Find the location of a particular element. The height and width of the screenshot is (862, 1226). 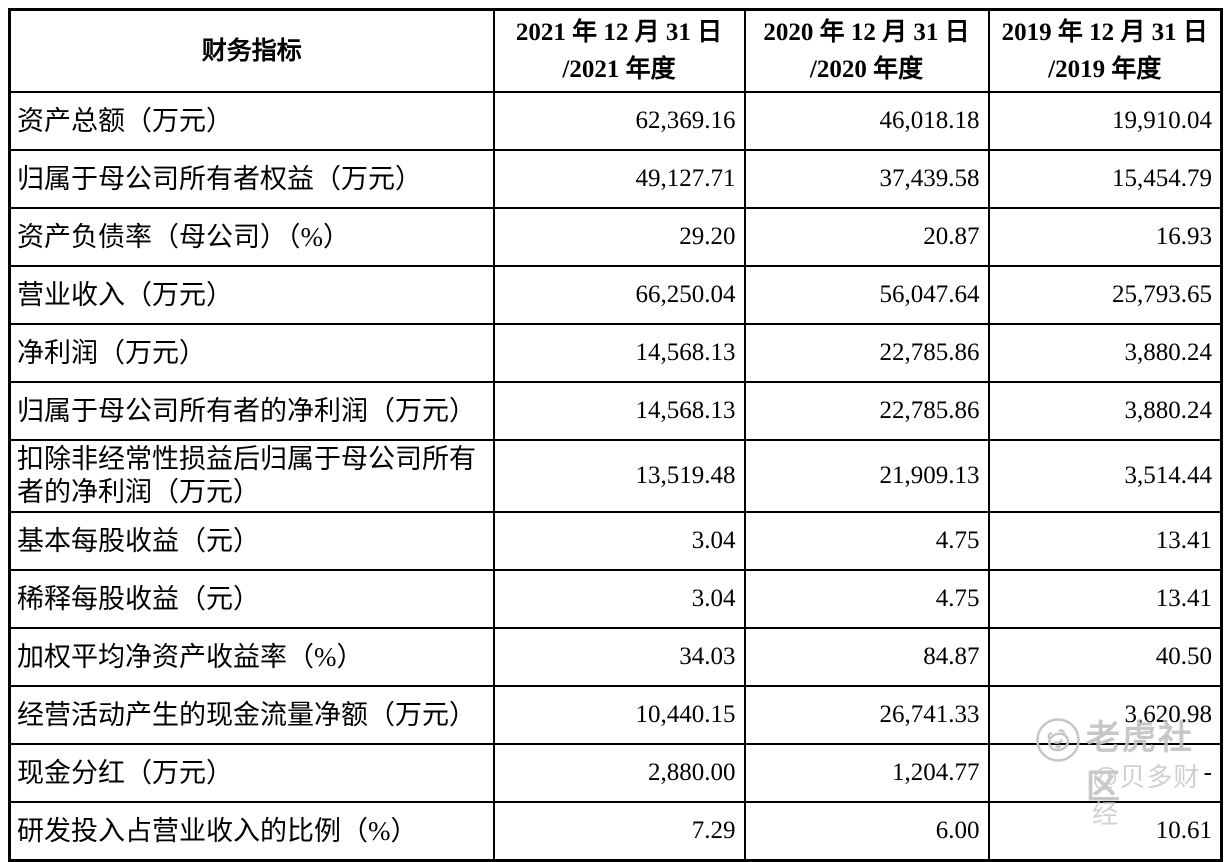

value-2021: 7.29 is located at coordinates (619, 831).